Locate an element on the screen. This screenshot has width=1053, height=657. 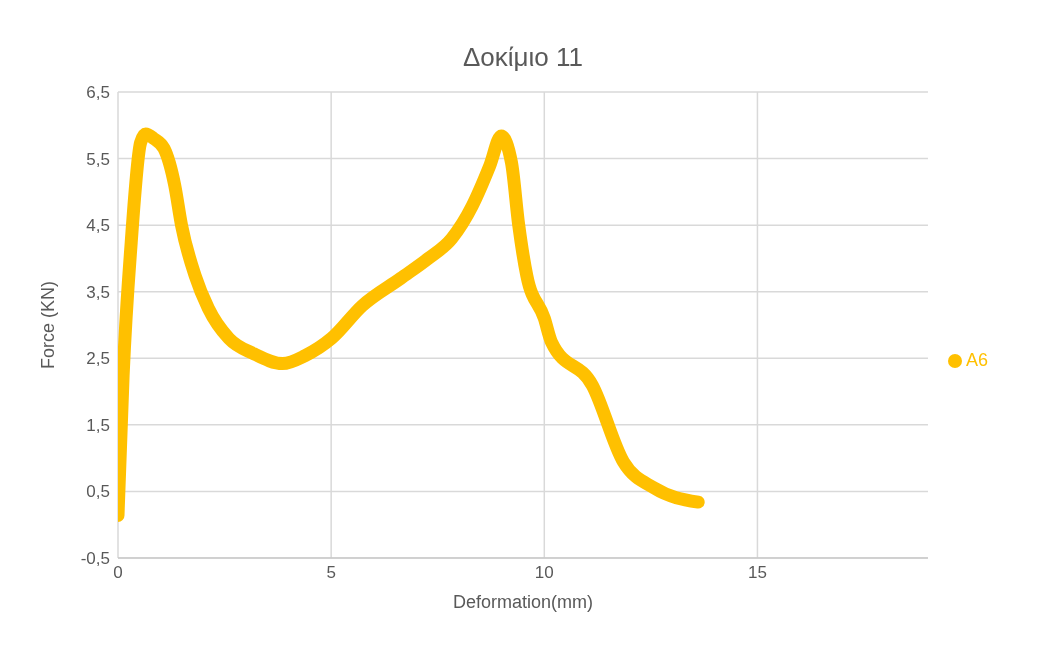
y-tick-label: 2,5 is located at coordinates (98, 359).